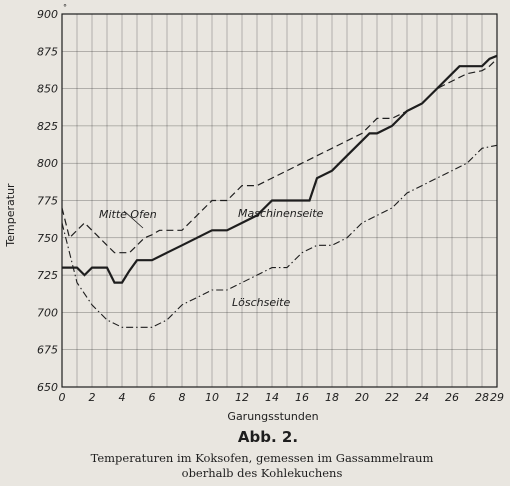 Image resolution: width=510 pixels, height=486 pixels. What do you see at coordinates (47, 201) in the screenshot?
I see `y-tick-label-775: 775` at bounding box center [47, 201].